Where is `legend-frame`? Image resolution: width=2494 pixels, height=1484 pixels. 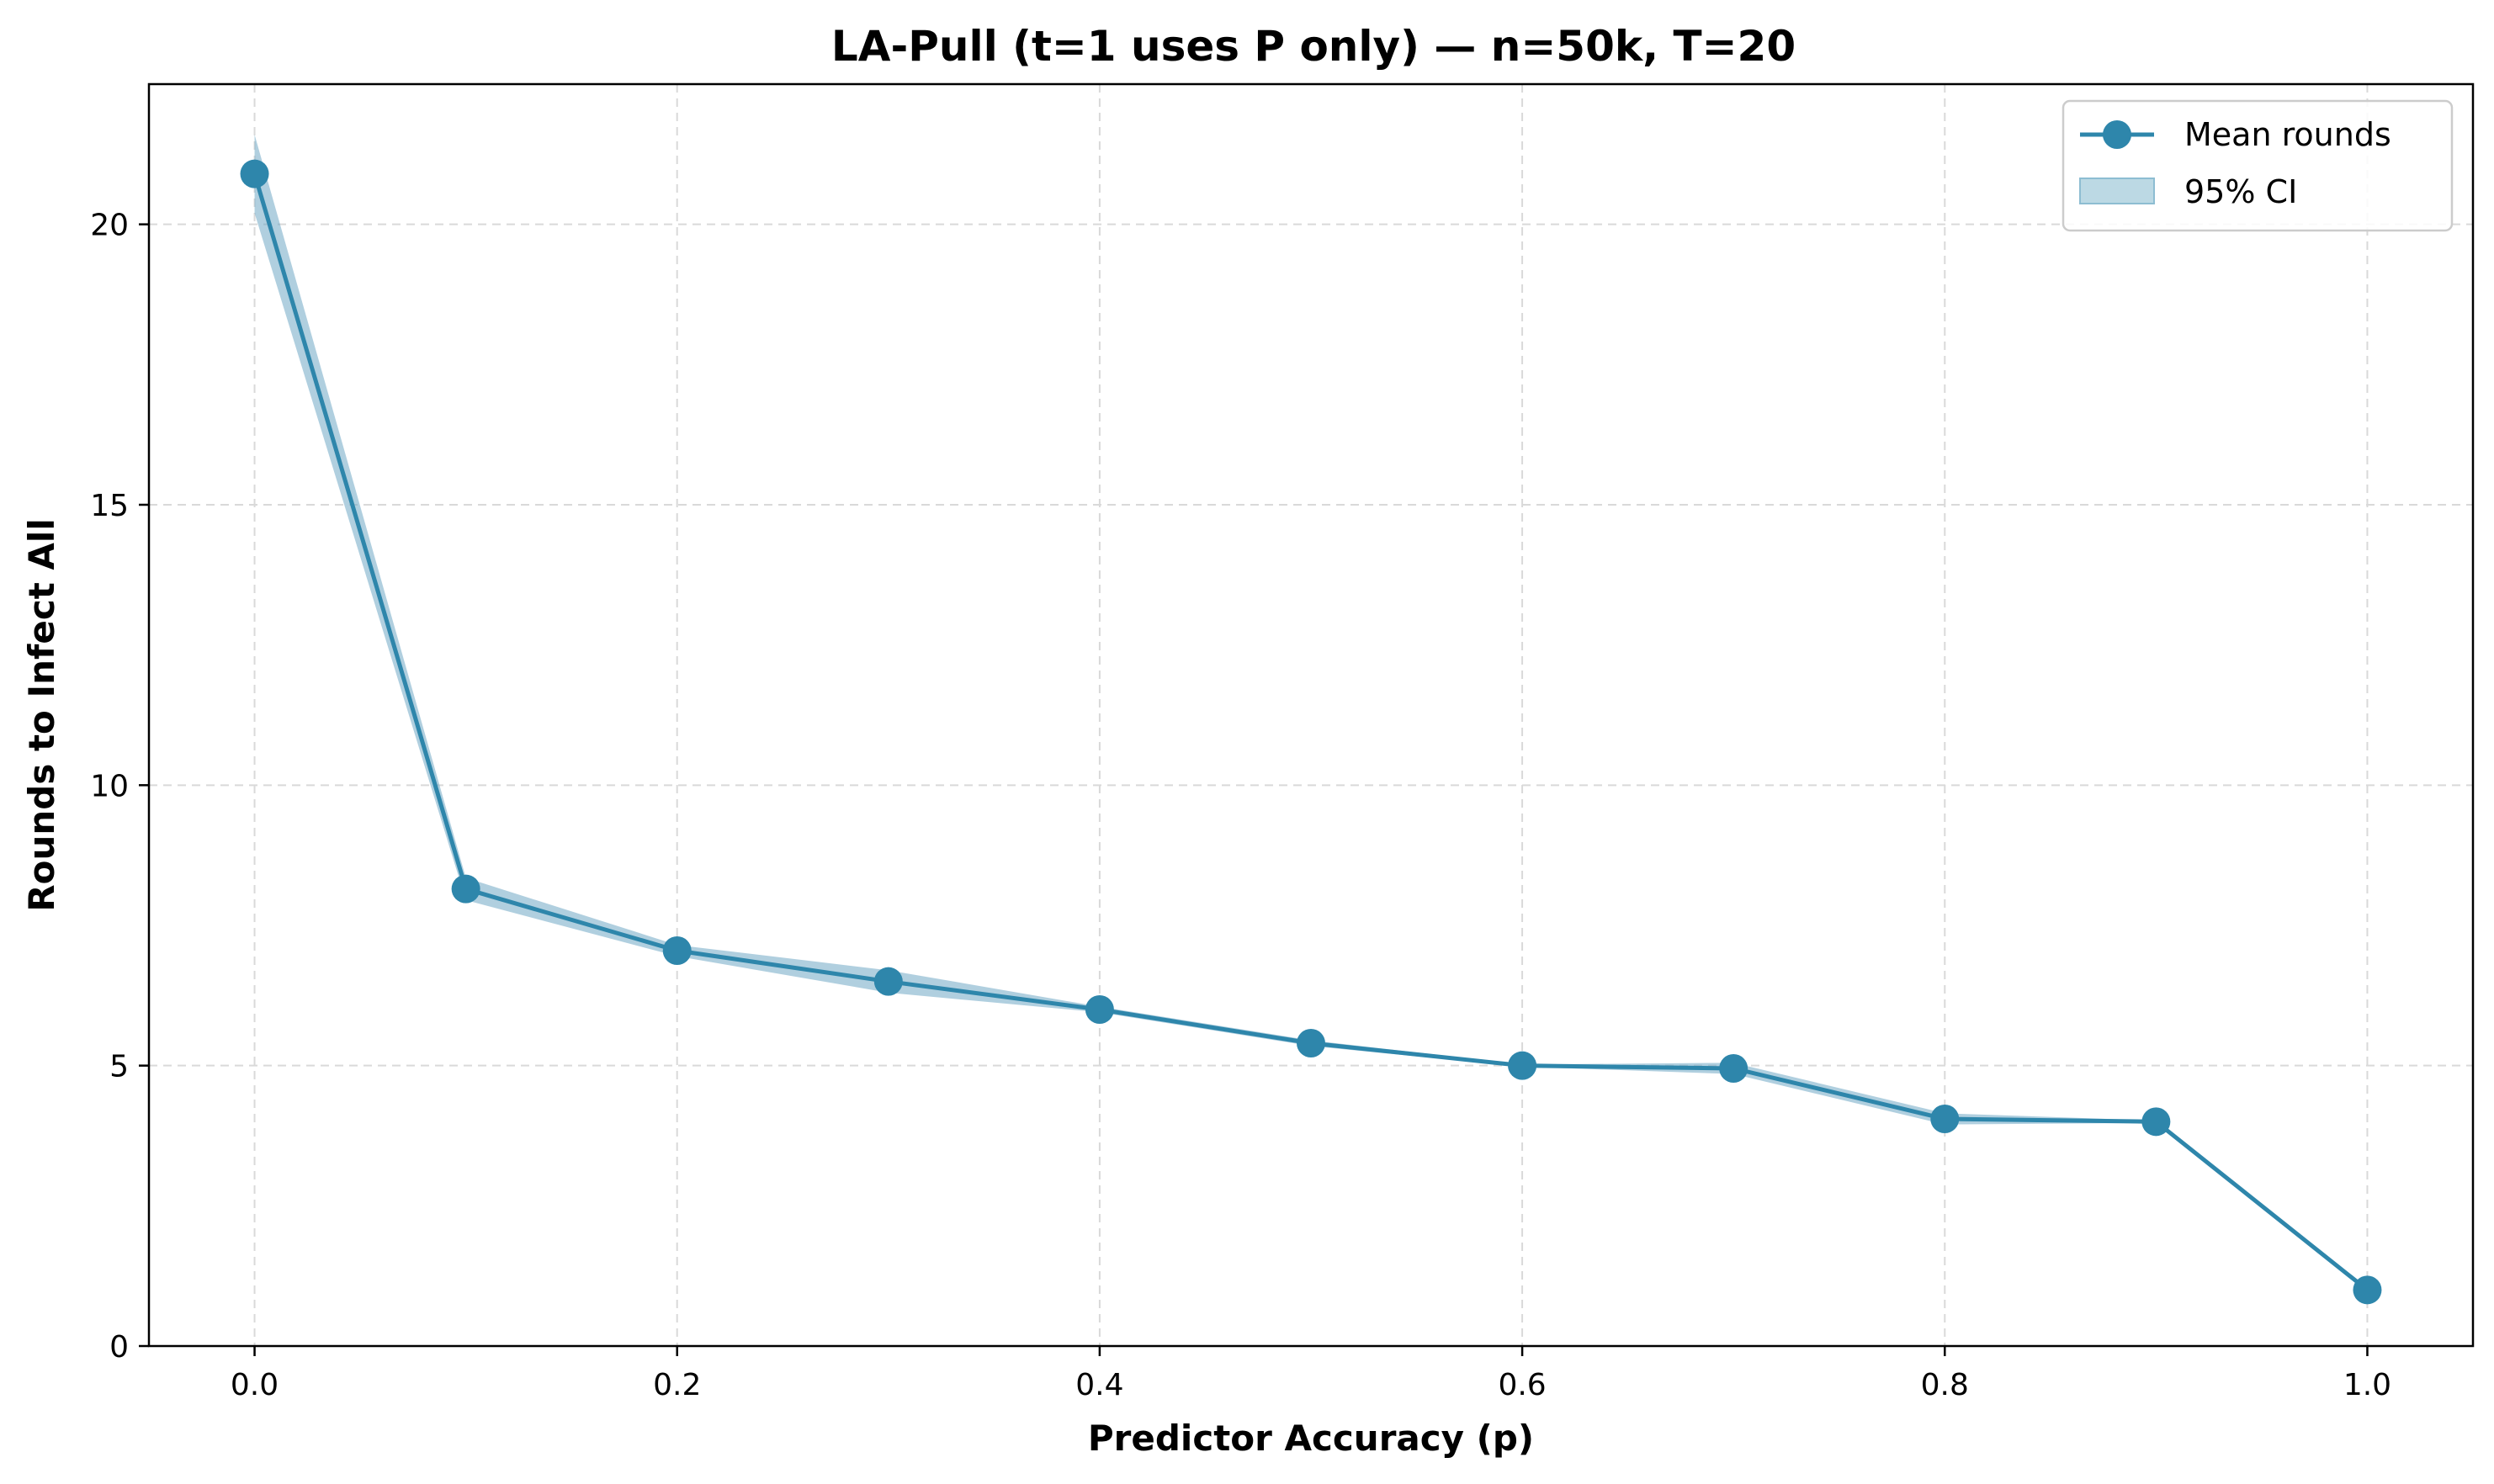 legend-frame is located at coordinates (2258, 165).